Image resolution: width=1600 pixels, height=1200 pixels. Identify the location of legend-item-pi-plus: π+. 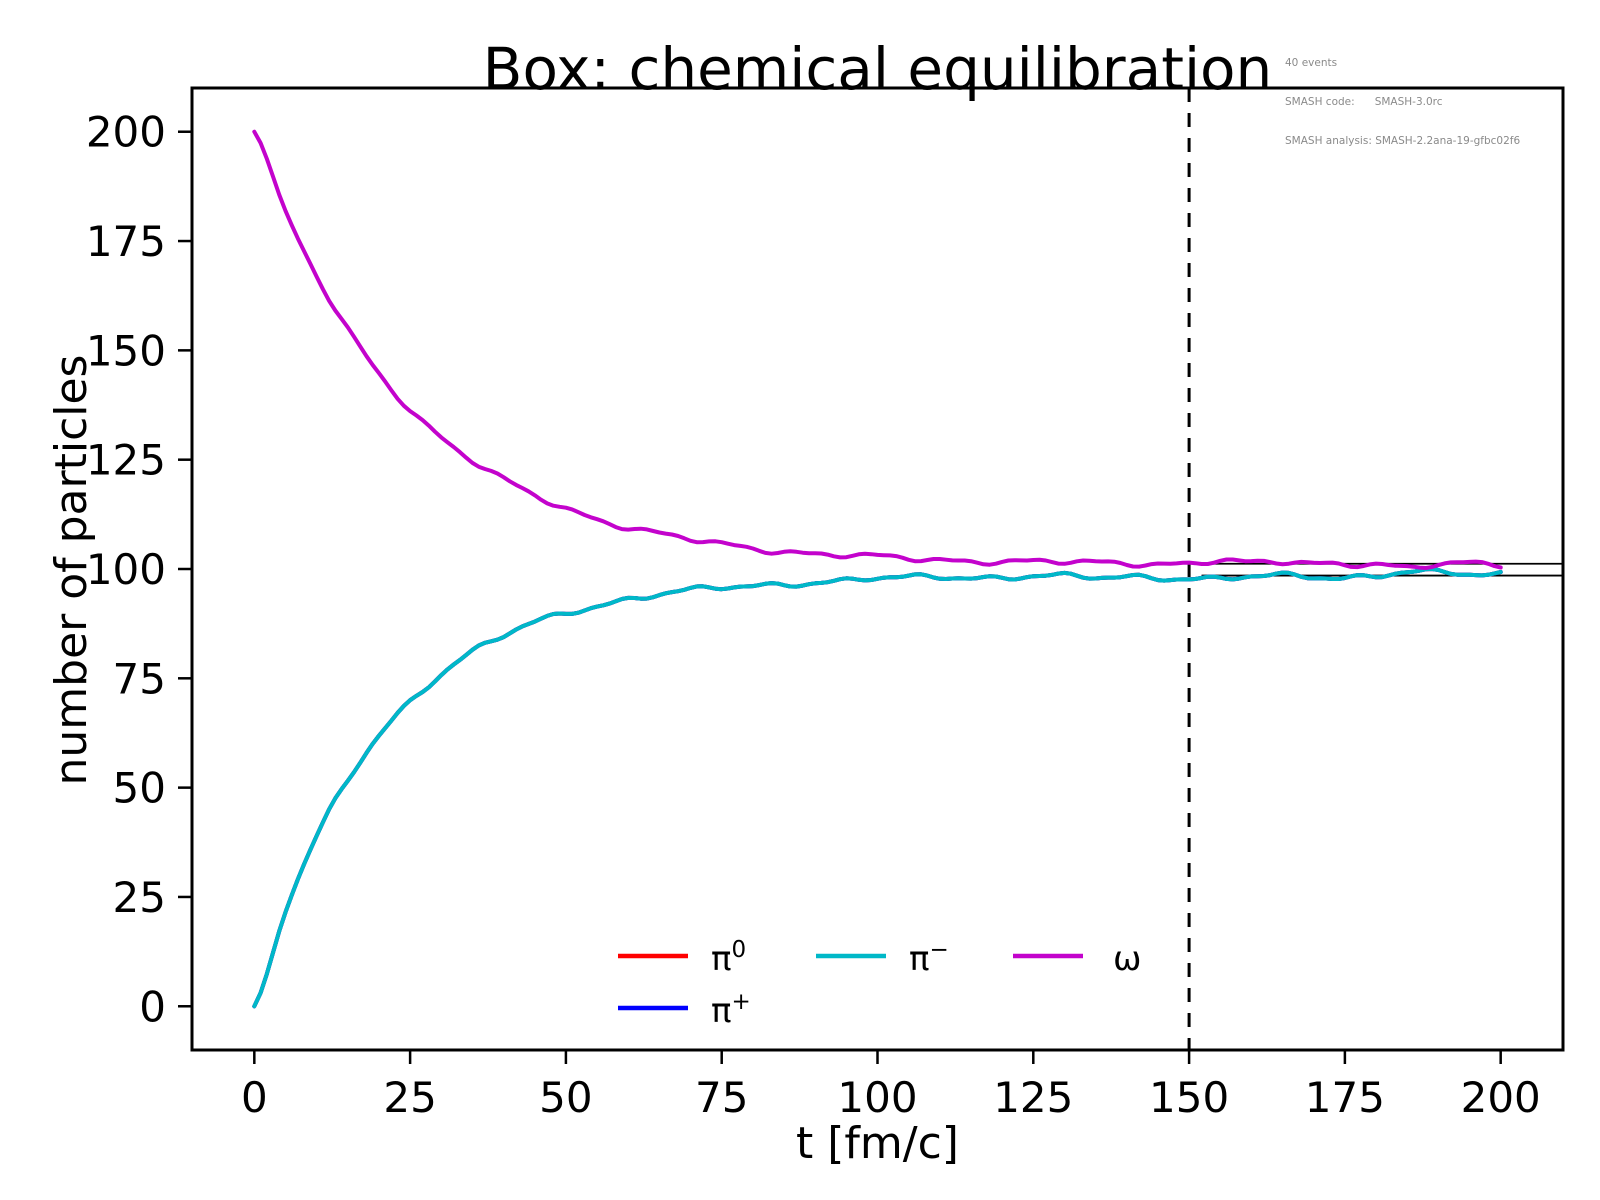
(684, 1010).